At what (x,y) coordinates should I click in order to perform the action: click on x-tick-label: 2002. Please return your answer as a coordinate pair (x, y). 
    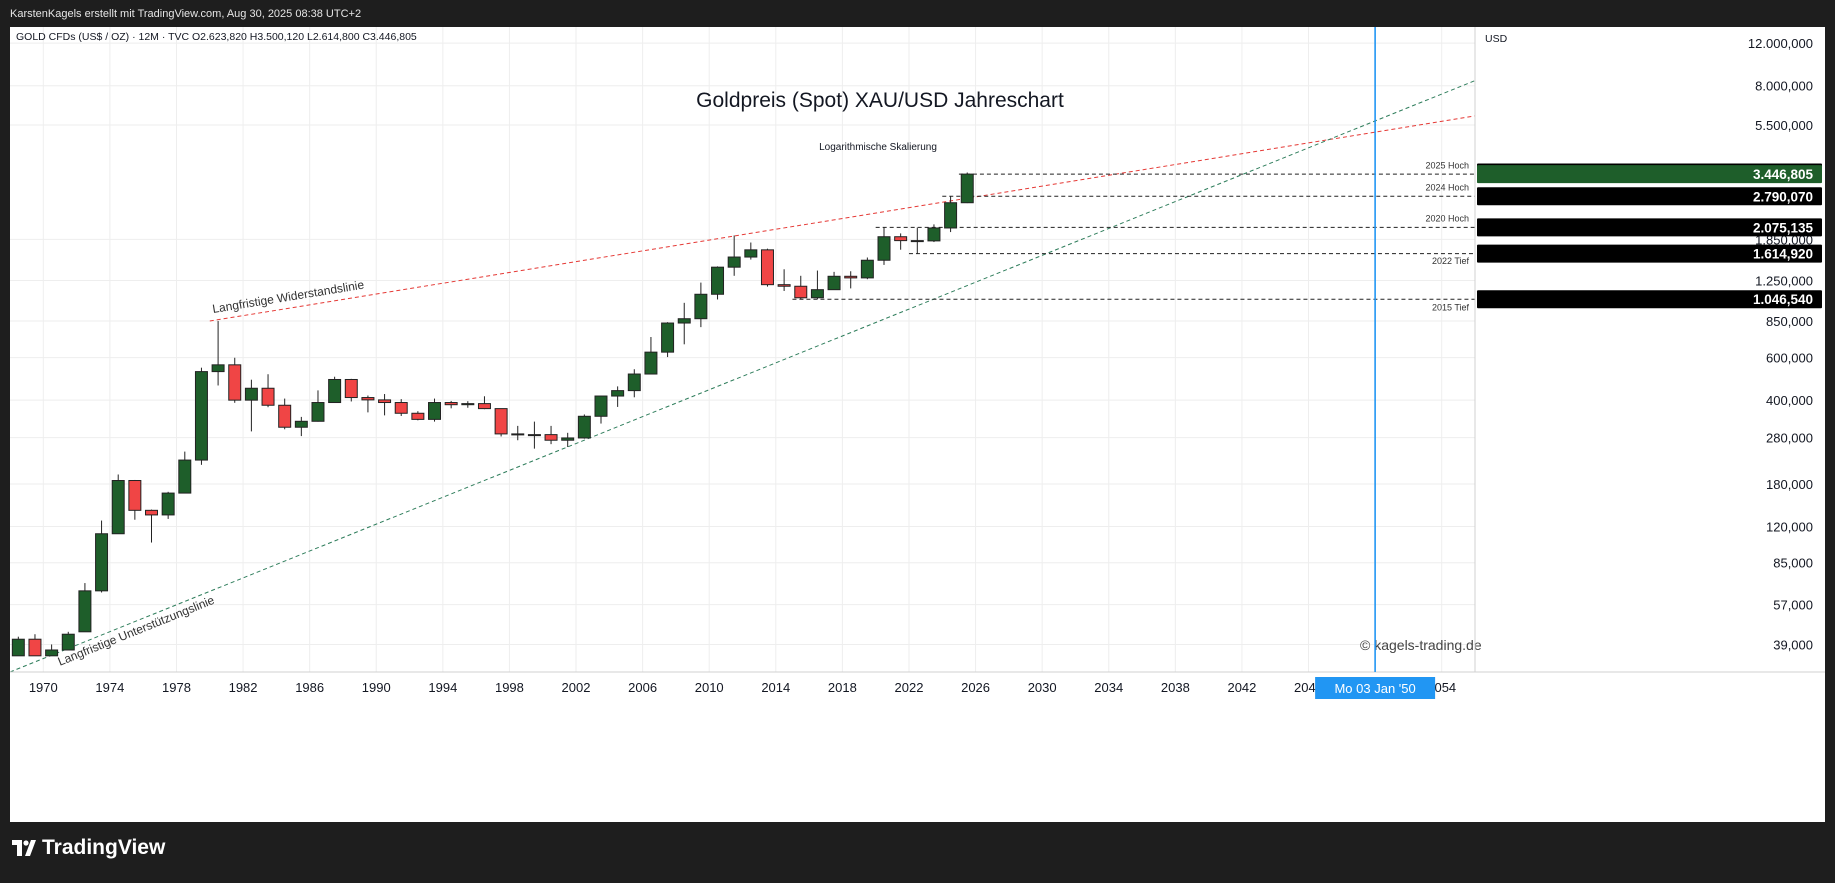
    Looking at the image, I should click on (576, 687).